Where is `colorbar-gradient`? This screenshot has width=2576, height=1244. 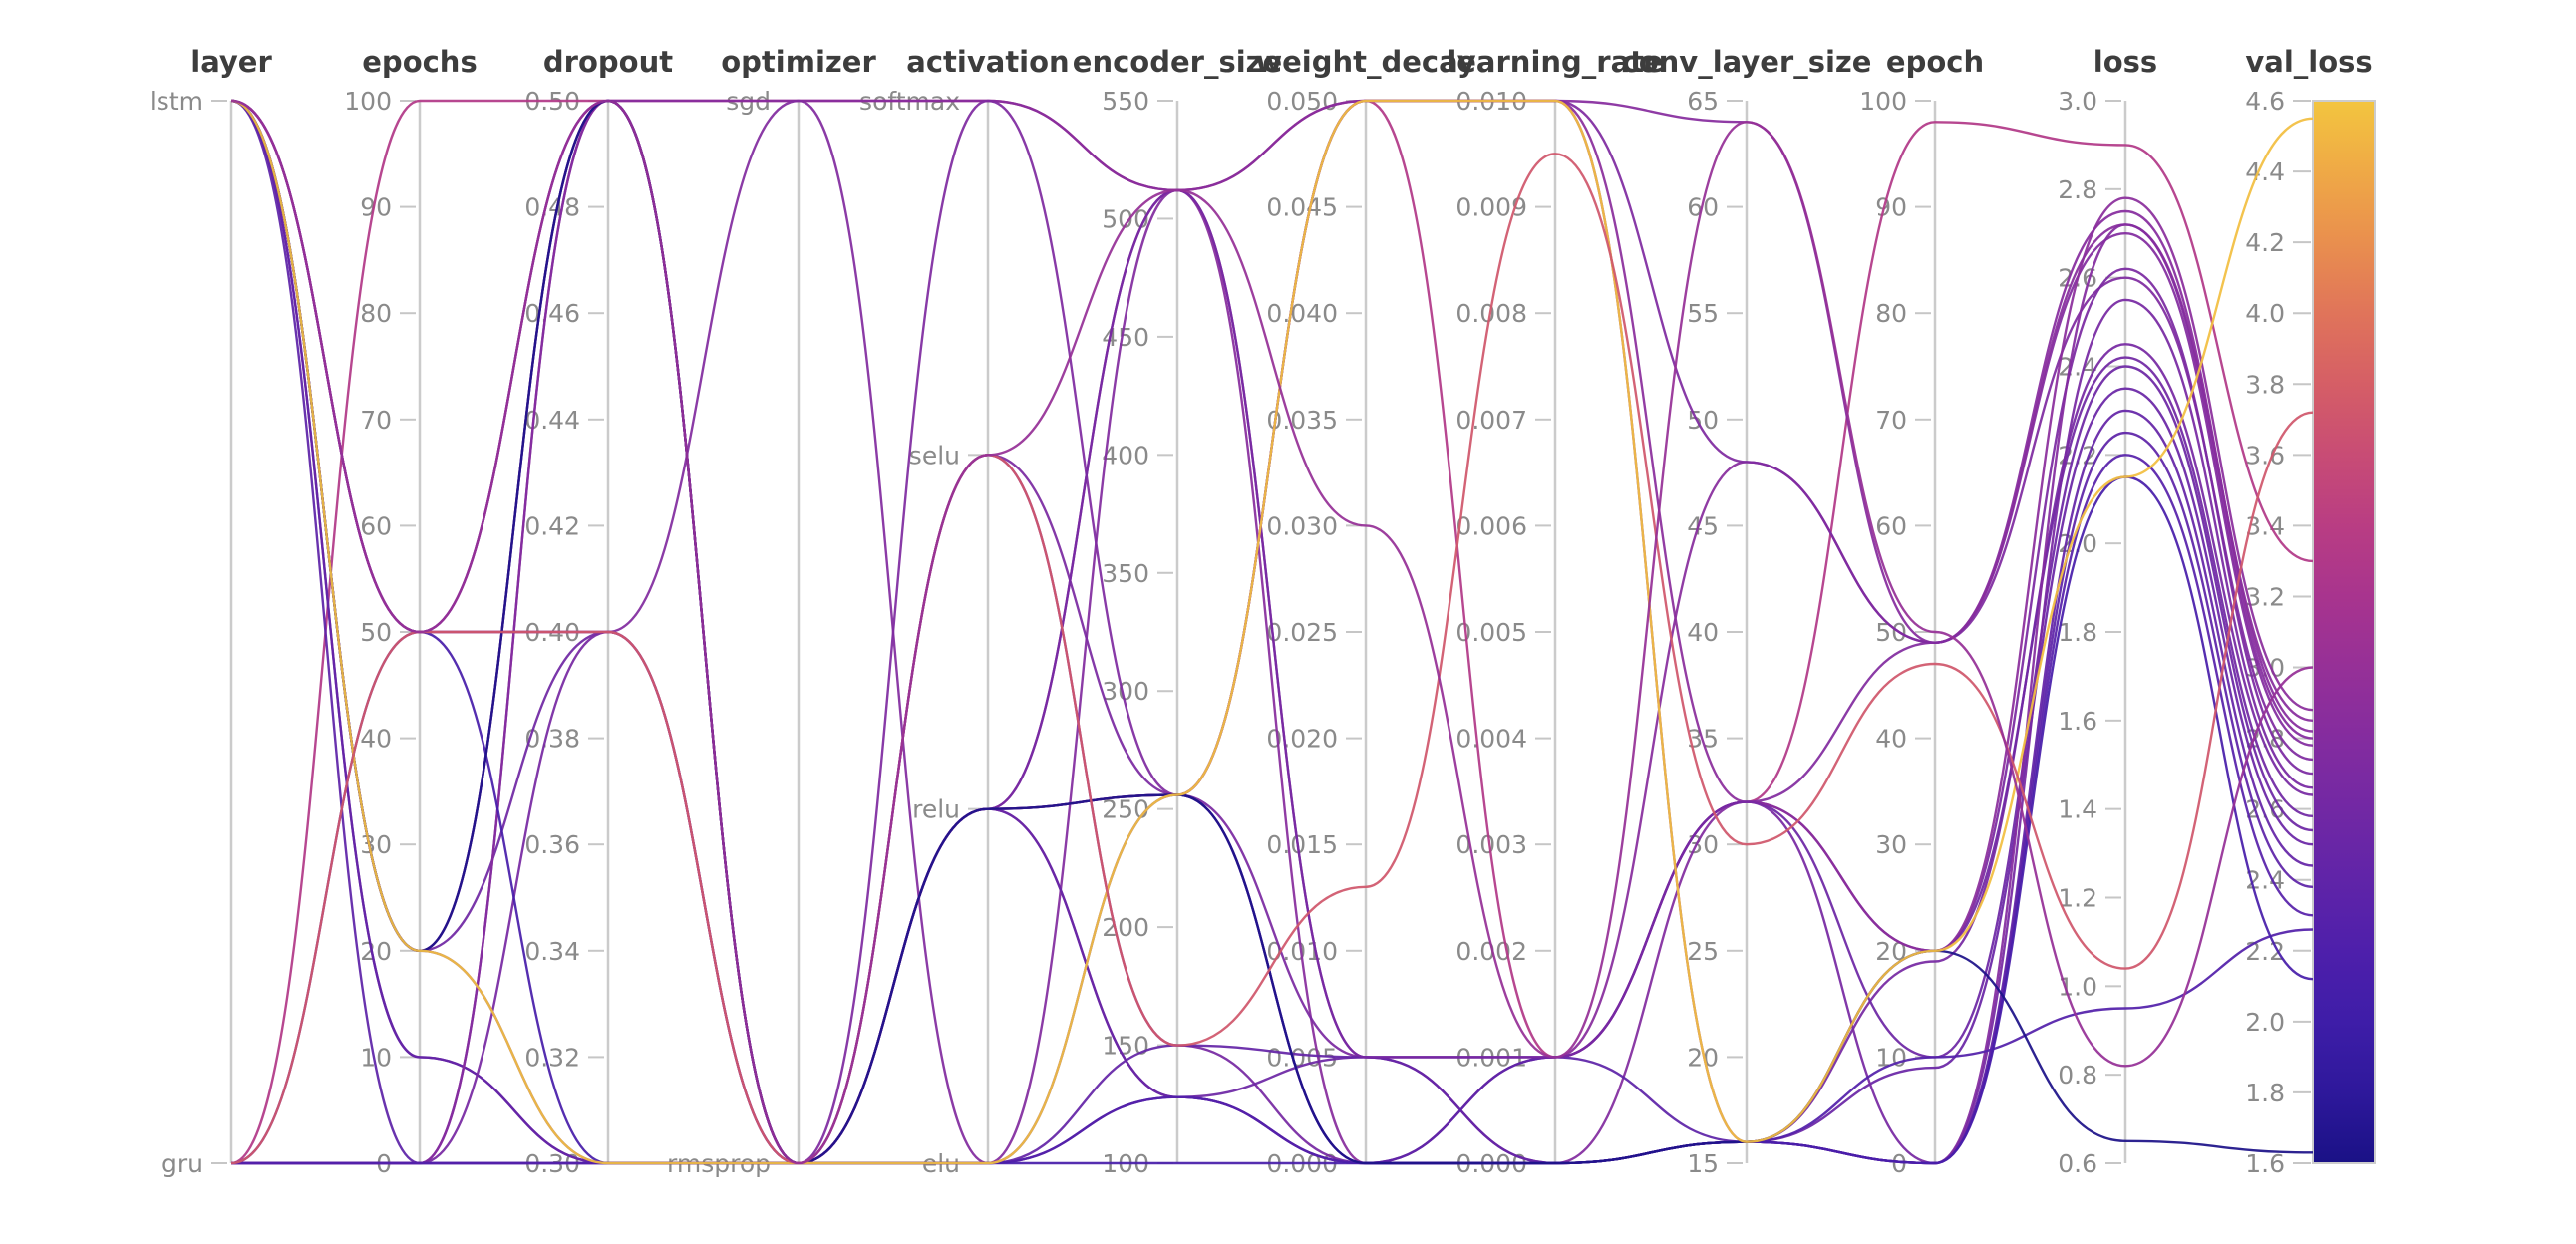
colorbar-gradient is located at coordinates (2344, 632).